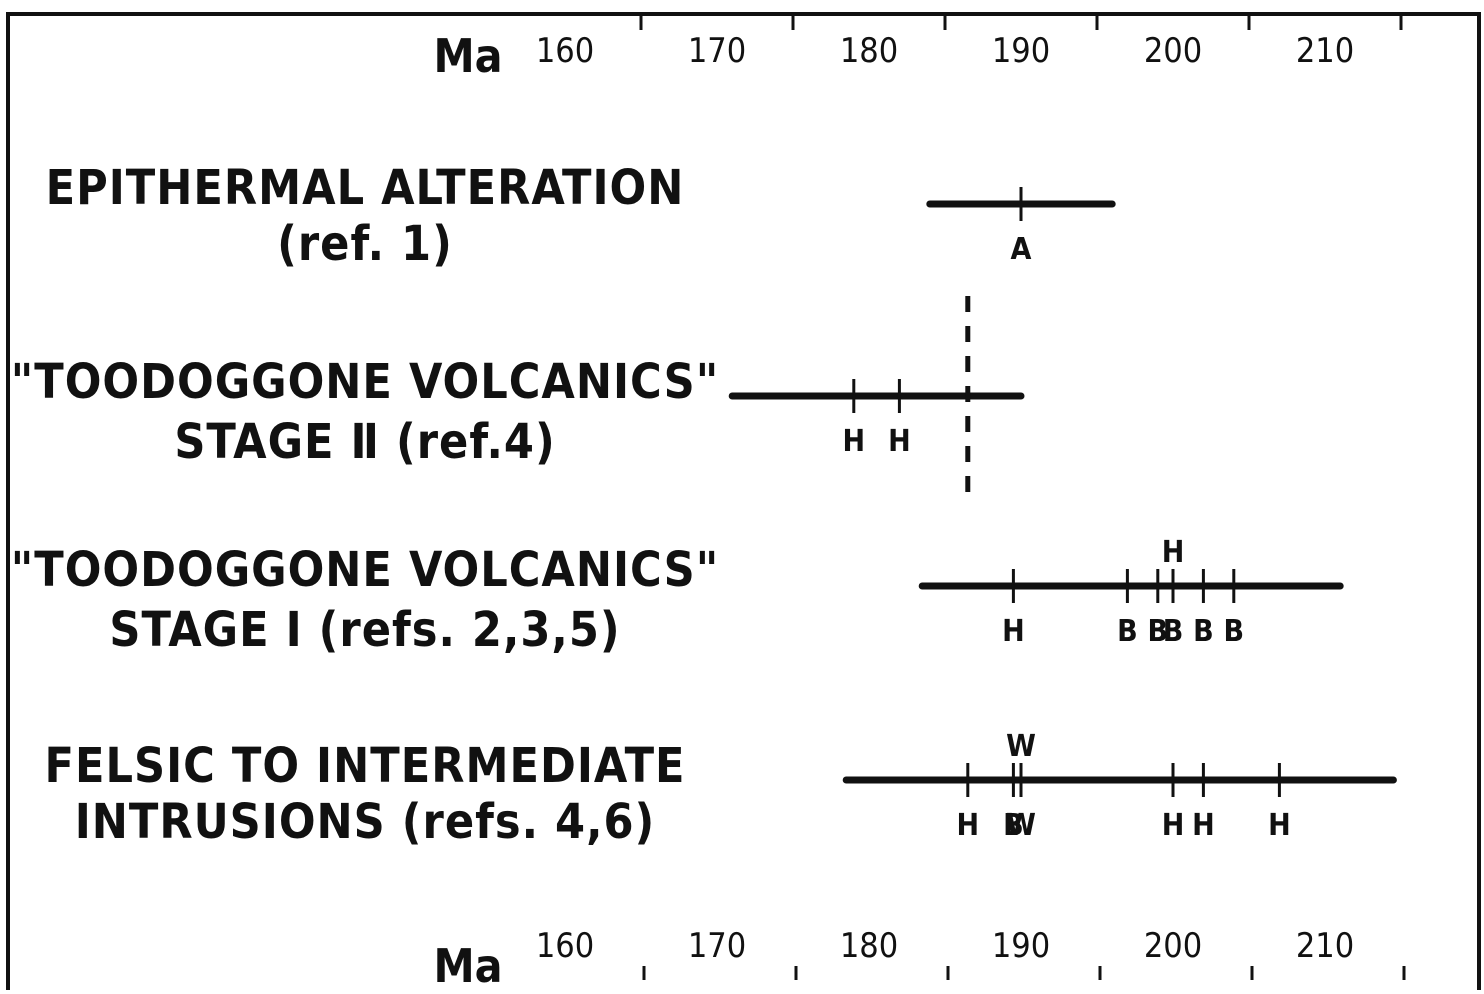 Image resolution: width=1484 pixels, height=994 pixels. What do you see at coordinates (717, 946) in the screenshot?
I see `tick-label-bottom: 170` at bounding box center [717, 946].